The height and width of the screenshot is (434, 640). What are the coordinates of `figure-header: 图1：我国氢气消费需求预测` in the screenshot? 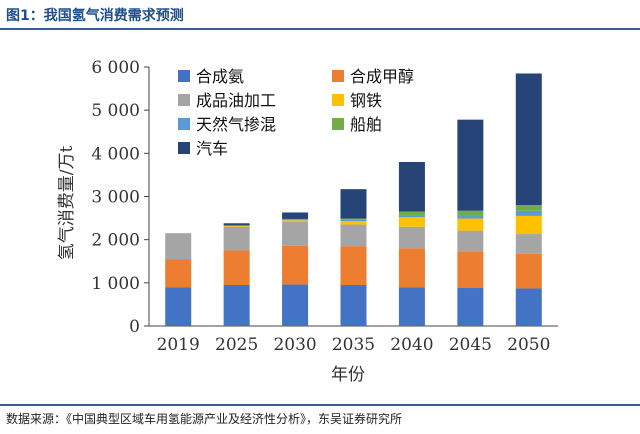 It's located at (320, 15).